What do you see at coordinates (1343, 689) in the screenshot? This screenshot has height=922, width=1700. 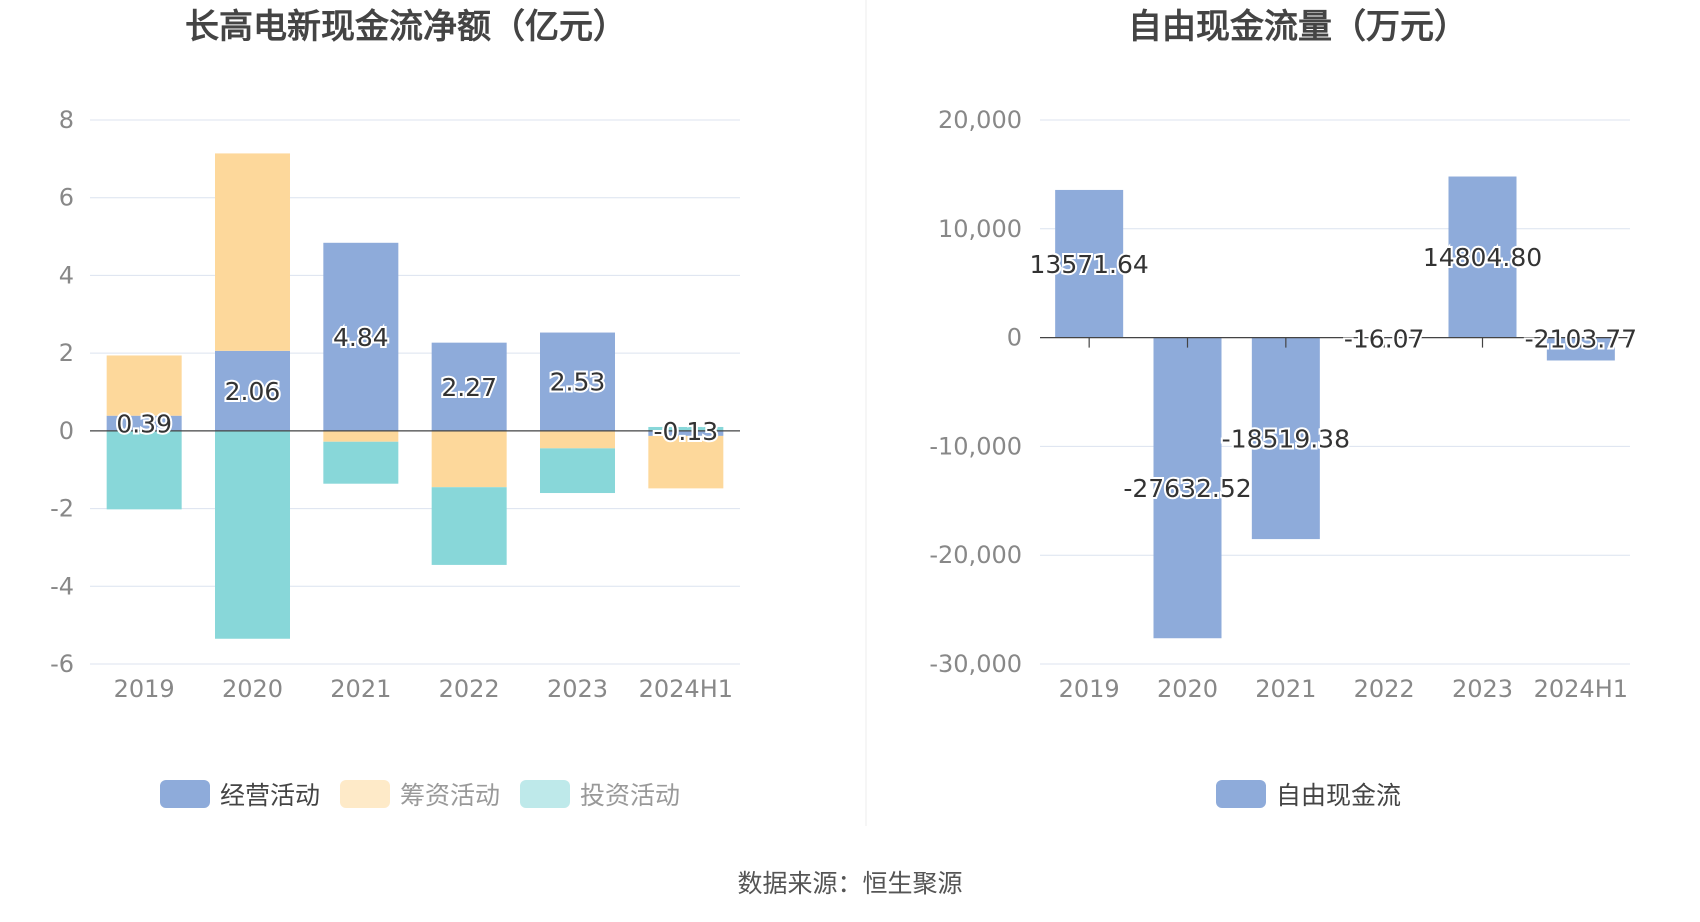 I see `chart2-x-axis: 2019 2020 2021 2022 2023 2024H1` at bounding box center [1343, 689].